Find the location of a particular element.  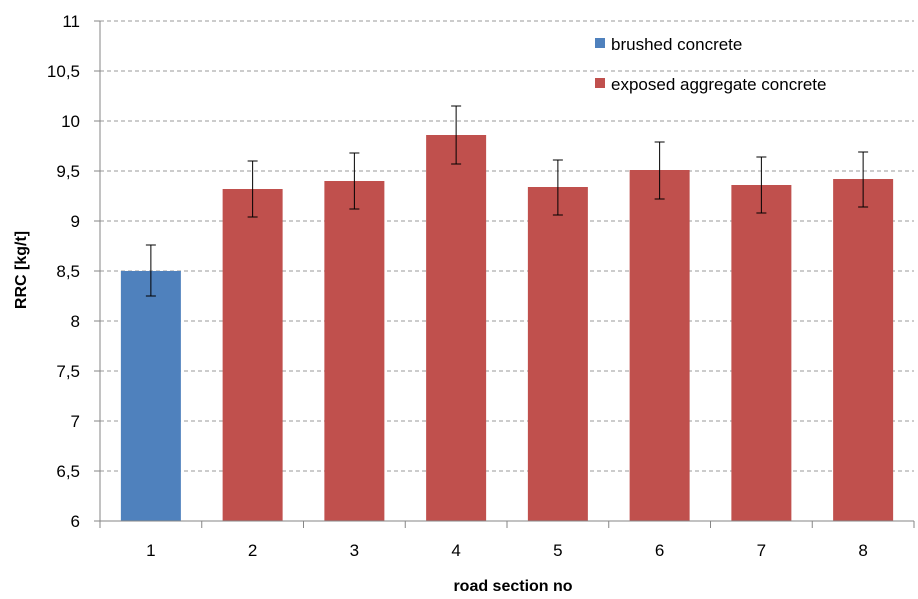

x-tick-label: 3 is located at coordinates (354, 550).